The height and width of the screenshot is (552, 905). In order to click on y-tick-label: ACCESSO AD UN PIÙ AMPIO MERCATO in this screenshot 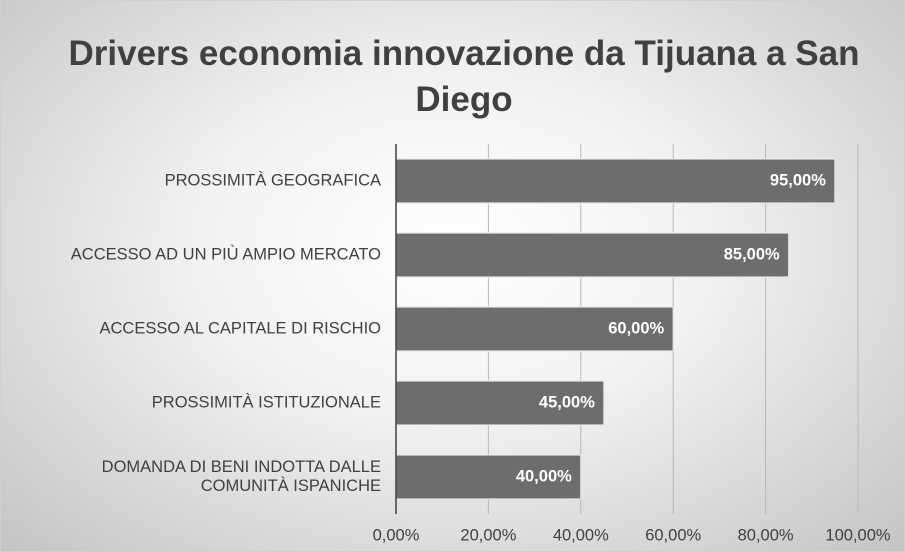, I will do `click(225, 254)`.